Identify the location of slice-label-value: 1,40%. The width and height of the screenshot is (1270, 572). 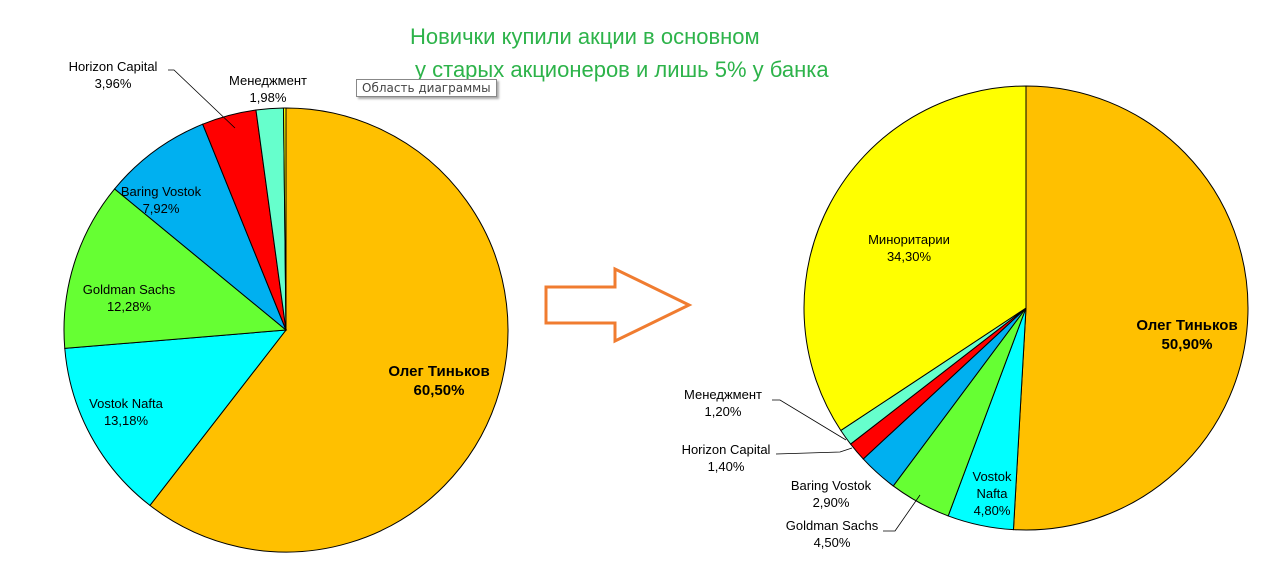
(726, 466).